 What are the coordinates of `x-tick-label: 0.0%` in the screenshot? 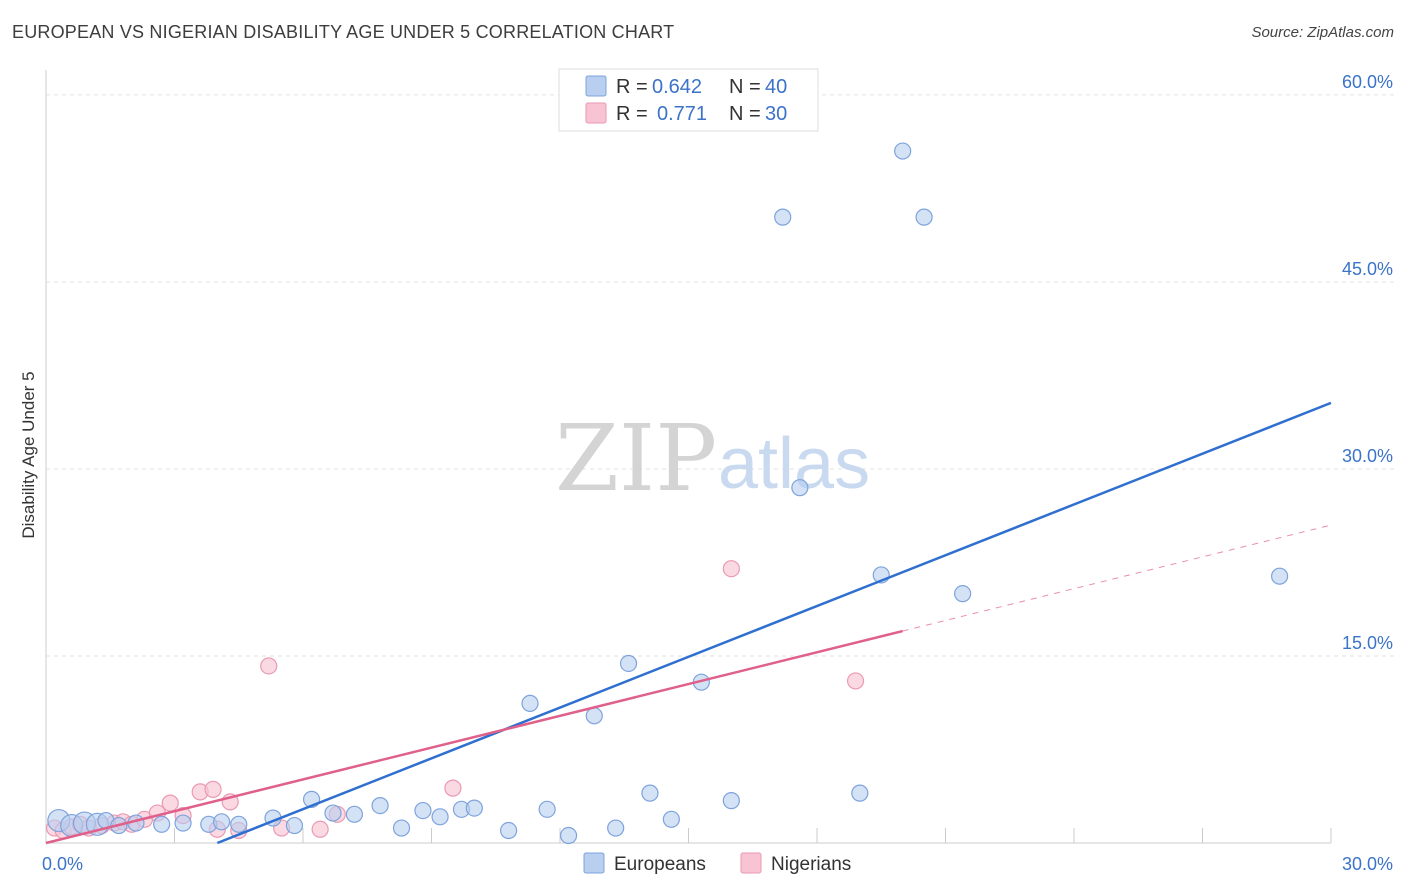 It's located at (62, 864).